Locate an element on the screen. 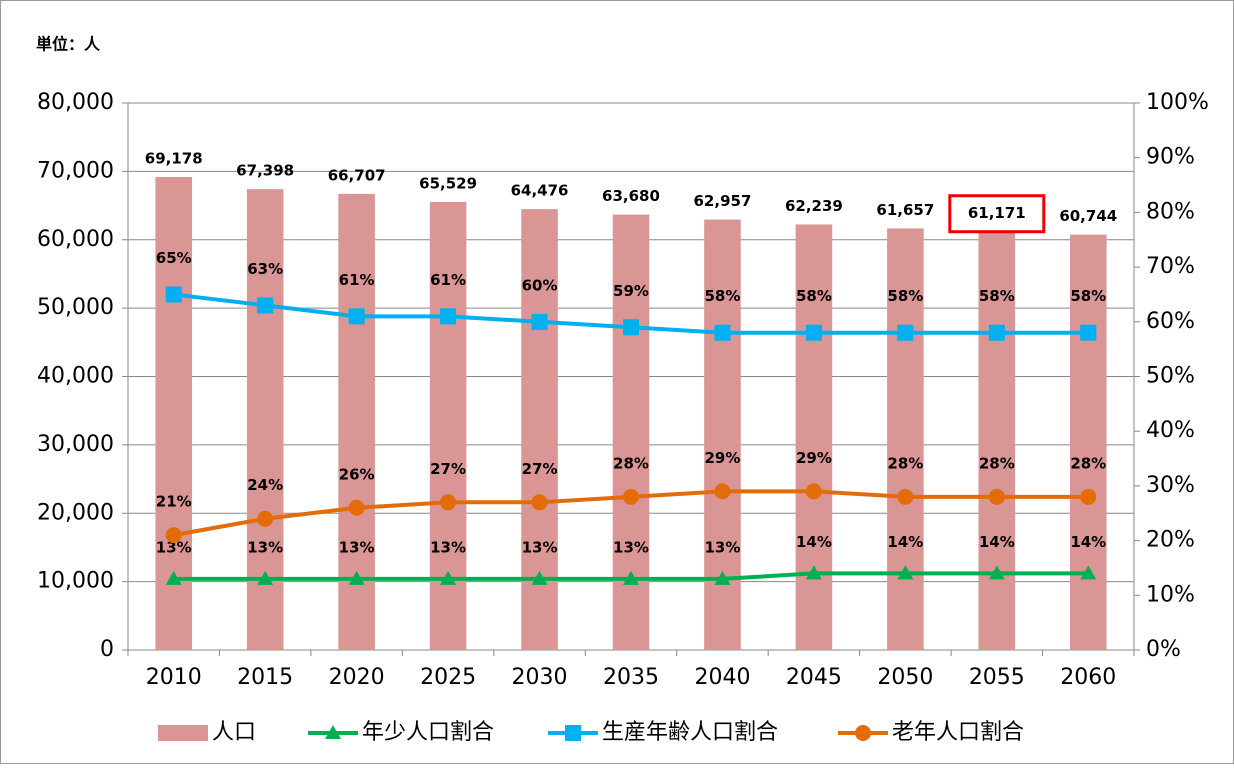  line-value-label: 24% is located at coordinates (265, 485).